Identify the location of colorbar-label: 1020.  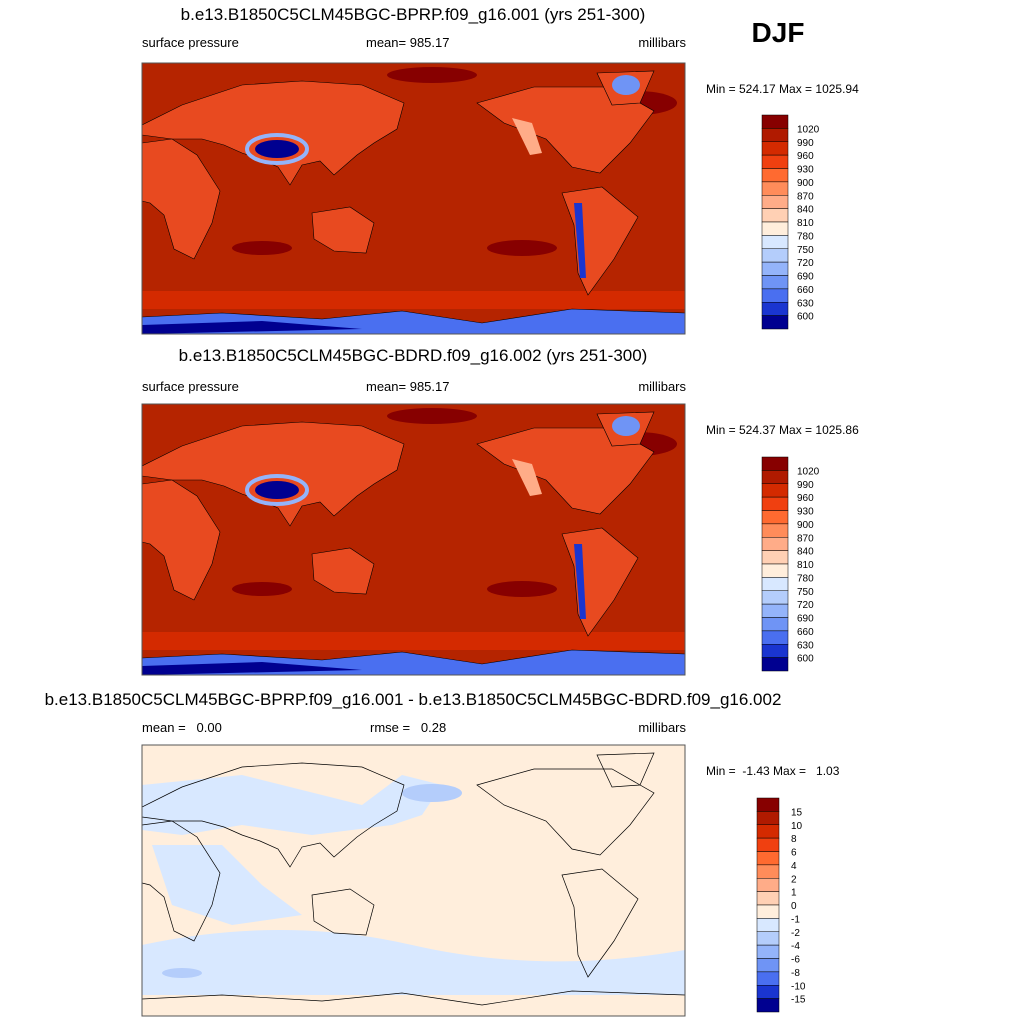
(808, 471).